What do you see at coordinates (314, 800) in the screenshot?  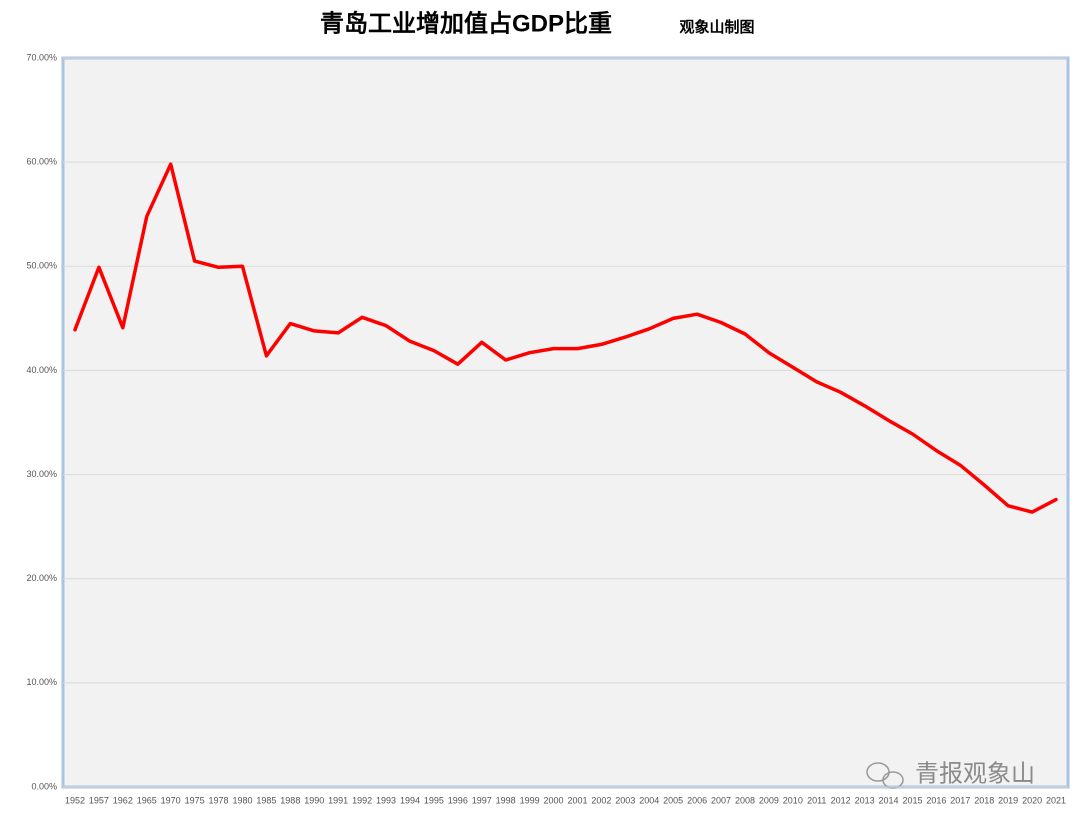 I see `x-tick-label: 1990` at bounding box center [314, 800].